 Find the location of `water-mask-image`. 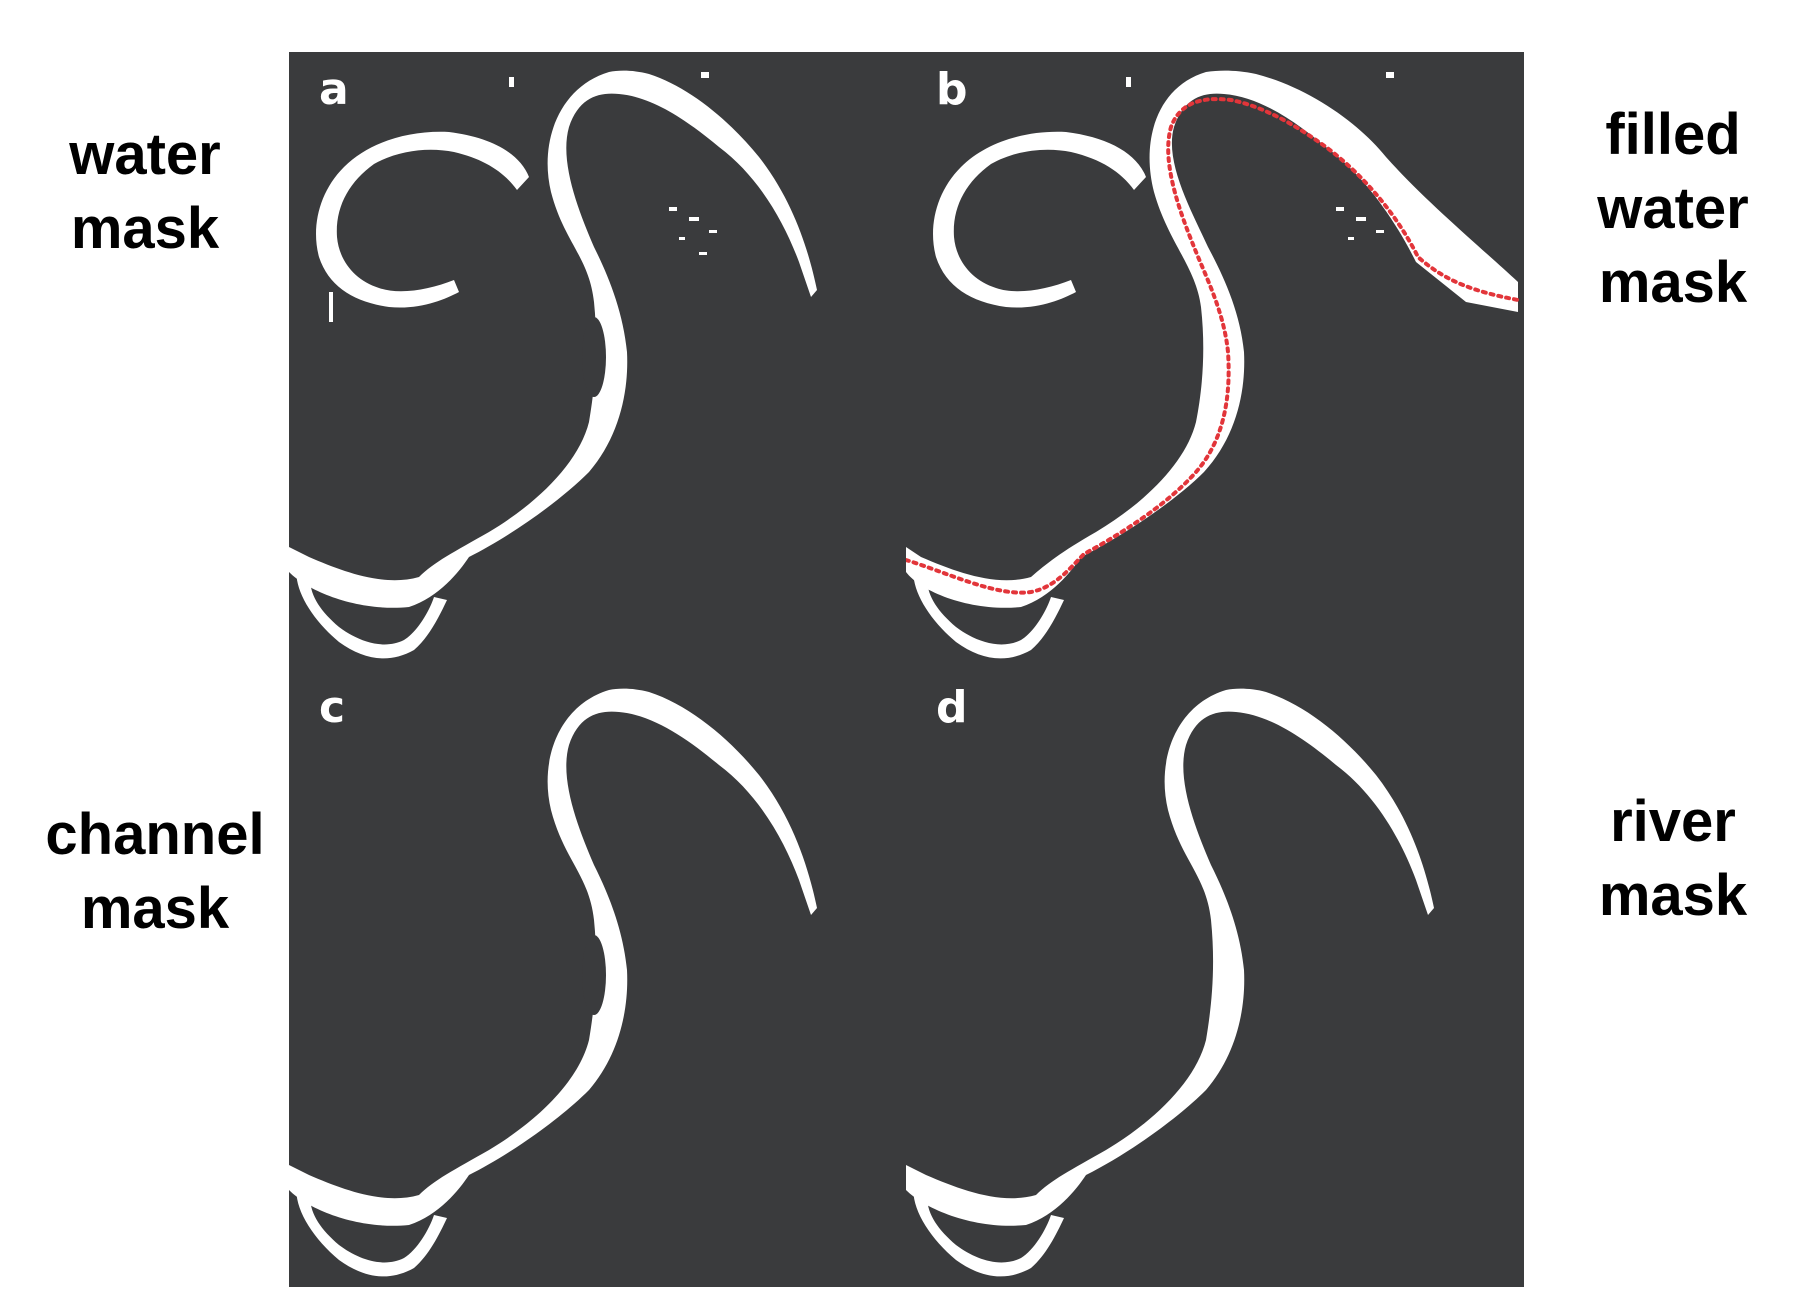

water-mask-image is located at coordinates (553, 364).